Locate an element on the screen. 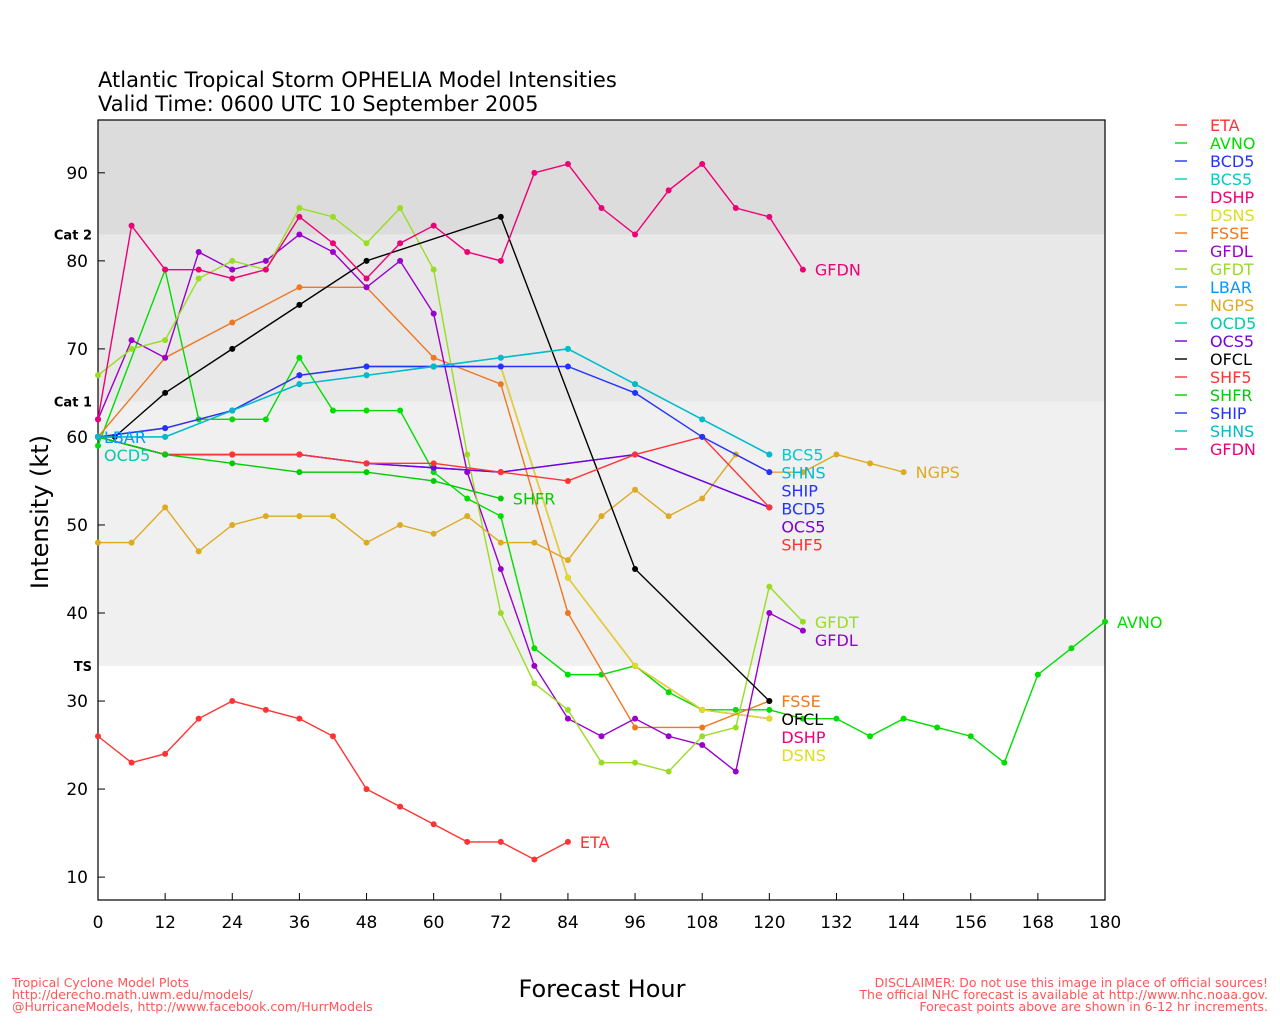 This screenshot has height=1028, width=1280. band-label: TS is located at coordinates (83, 667).